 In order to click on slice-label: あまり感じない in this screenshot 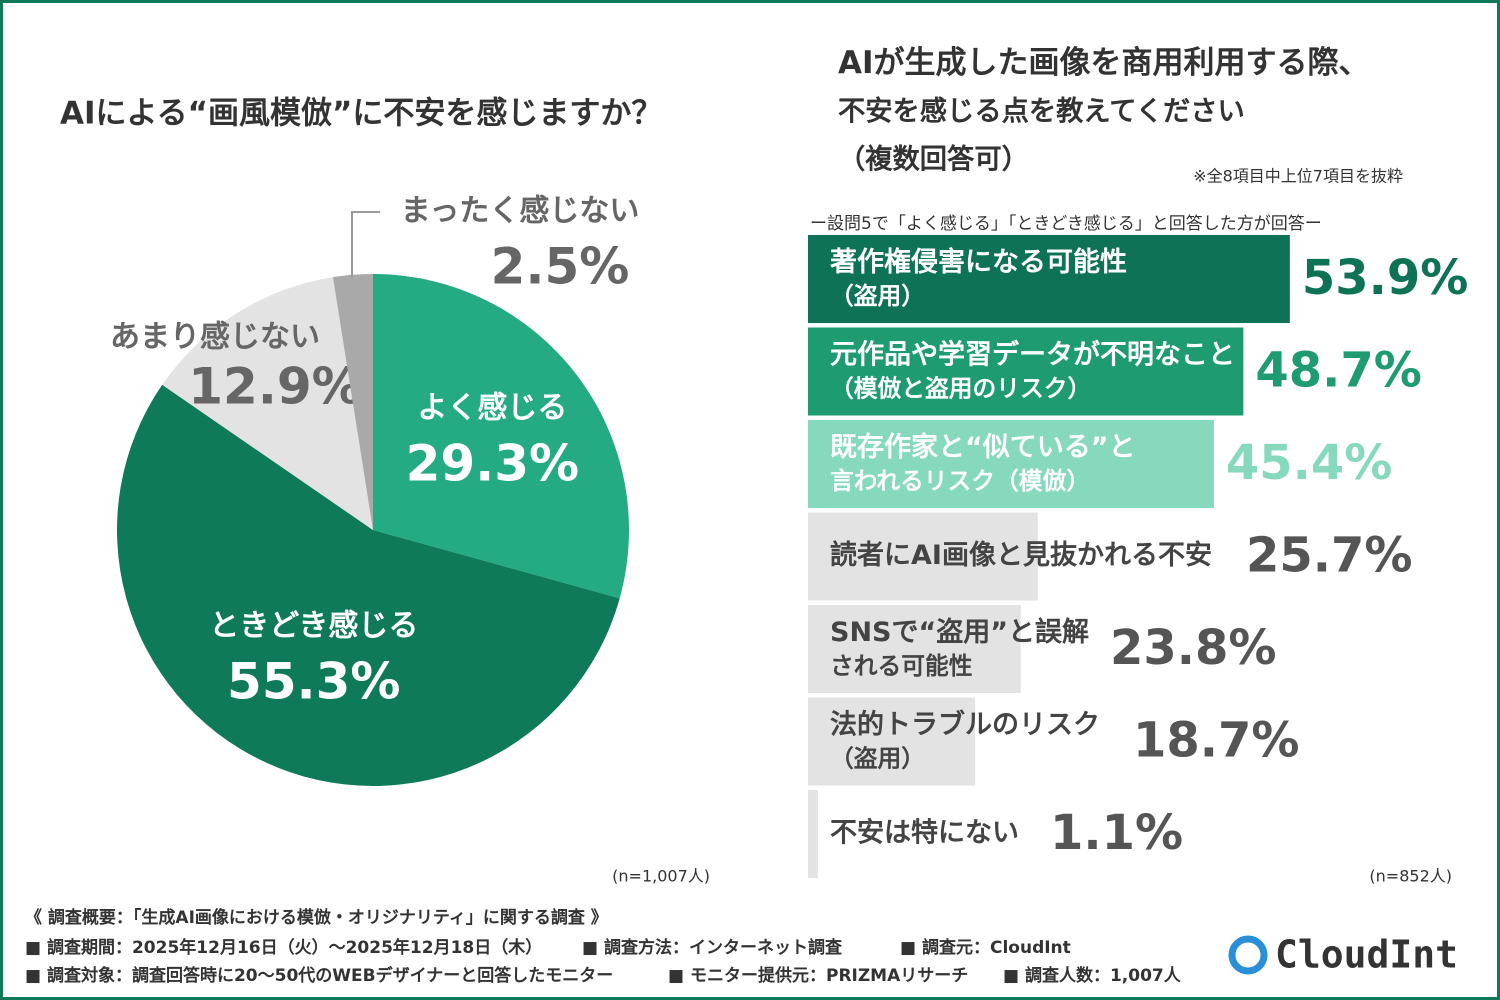, I will do `click(215, 337)`.